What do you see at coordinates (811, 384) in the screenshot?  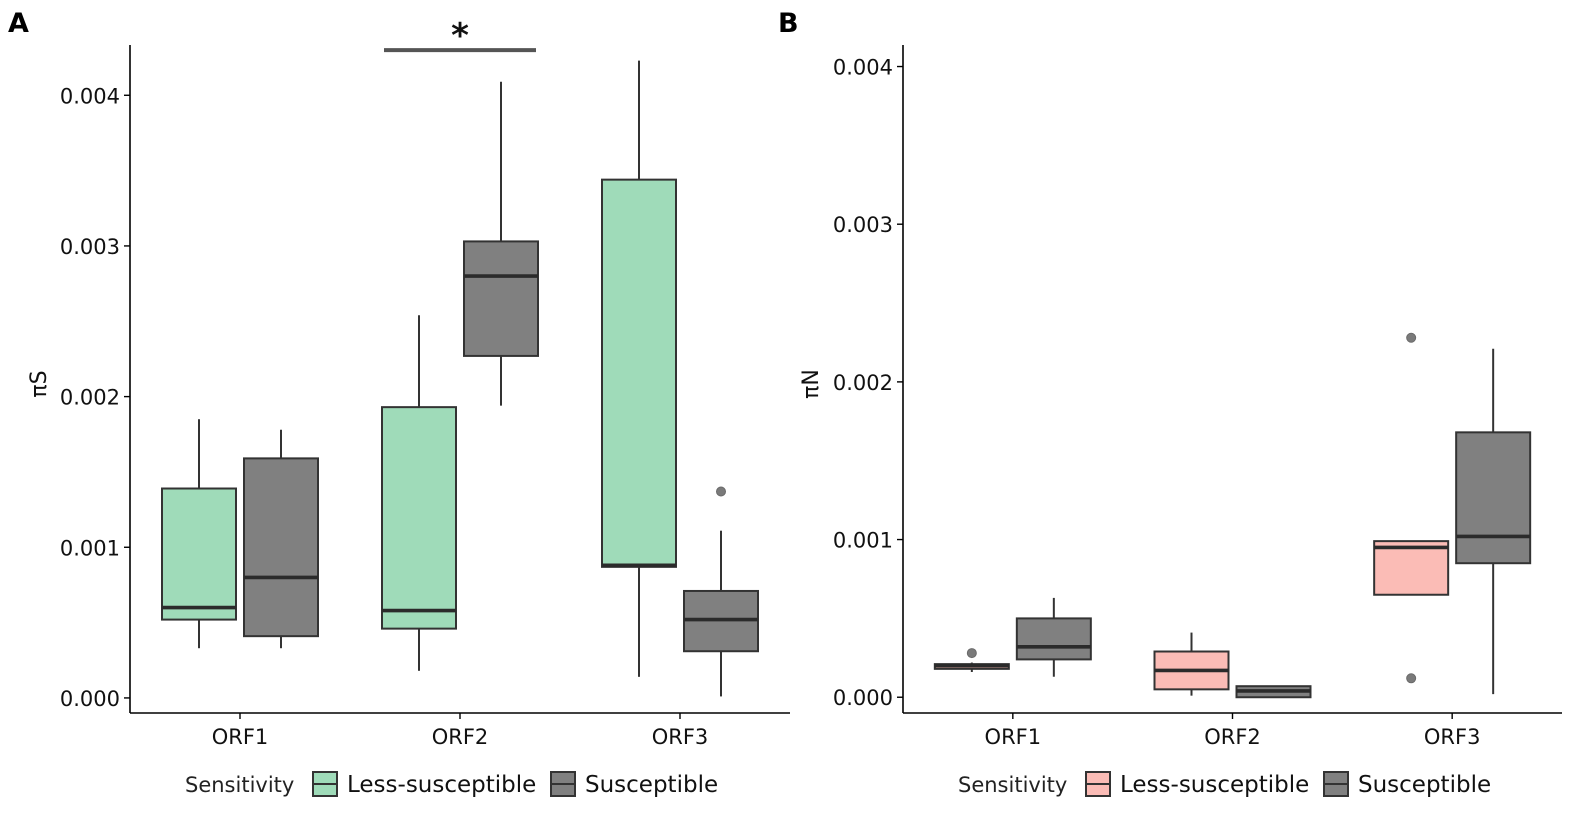 I see `y-axis-title: πN` at bounding box center [811, 384].